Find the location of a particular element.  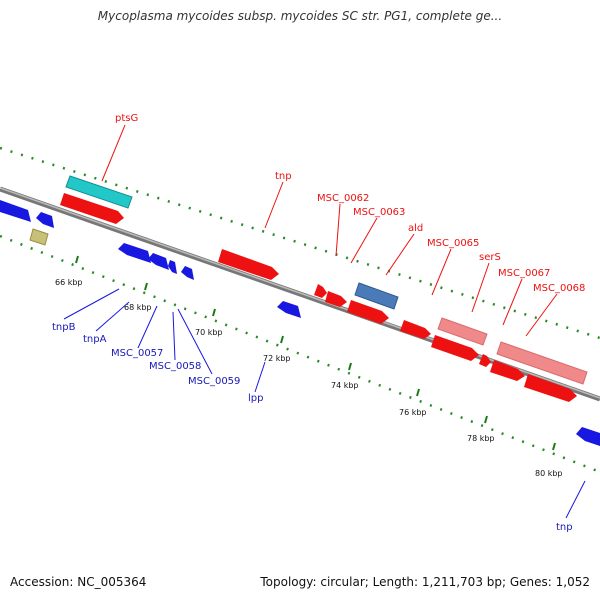

scale-tick-label: 74 kbp is located at coordinates (345, 385).